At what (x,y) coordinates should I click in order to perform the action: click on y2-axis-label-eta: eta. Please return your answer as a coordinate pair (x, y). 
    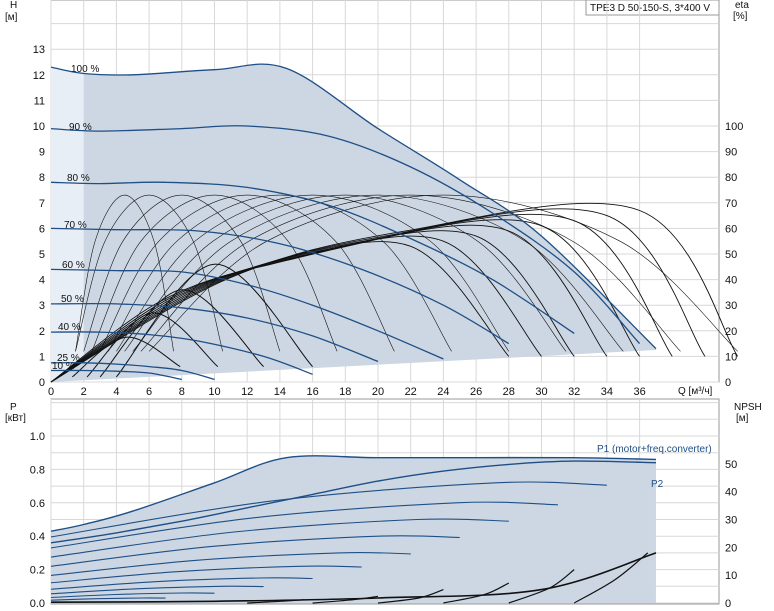
    Looking at the image, I should click on (742, 5).